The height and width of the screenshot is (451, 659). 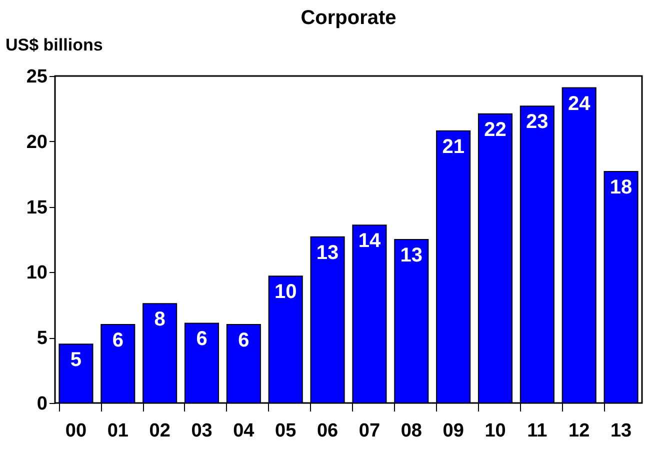 I want to click on y-tick-label: 20, so click(x=37, y=142).